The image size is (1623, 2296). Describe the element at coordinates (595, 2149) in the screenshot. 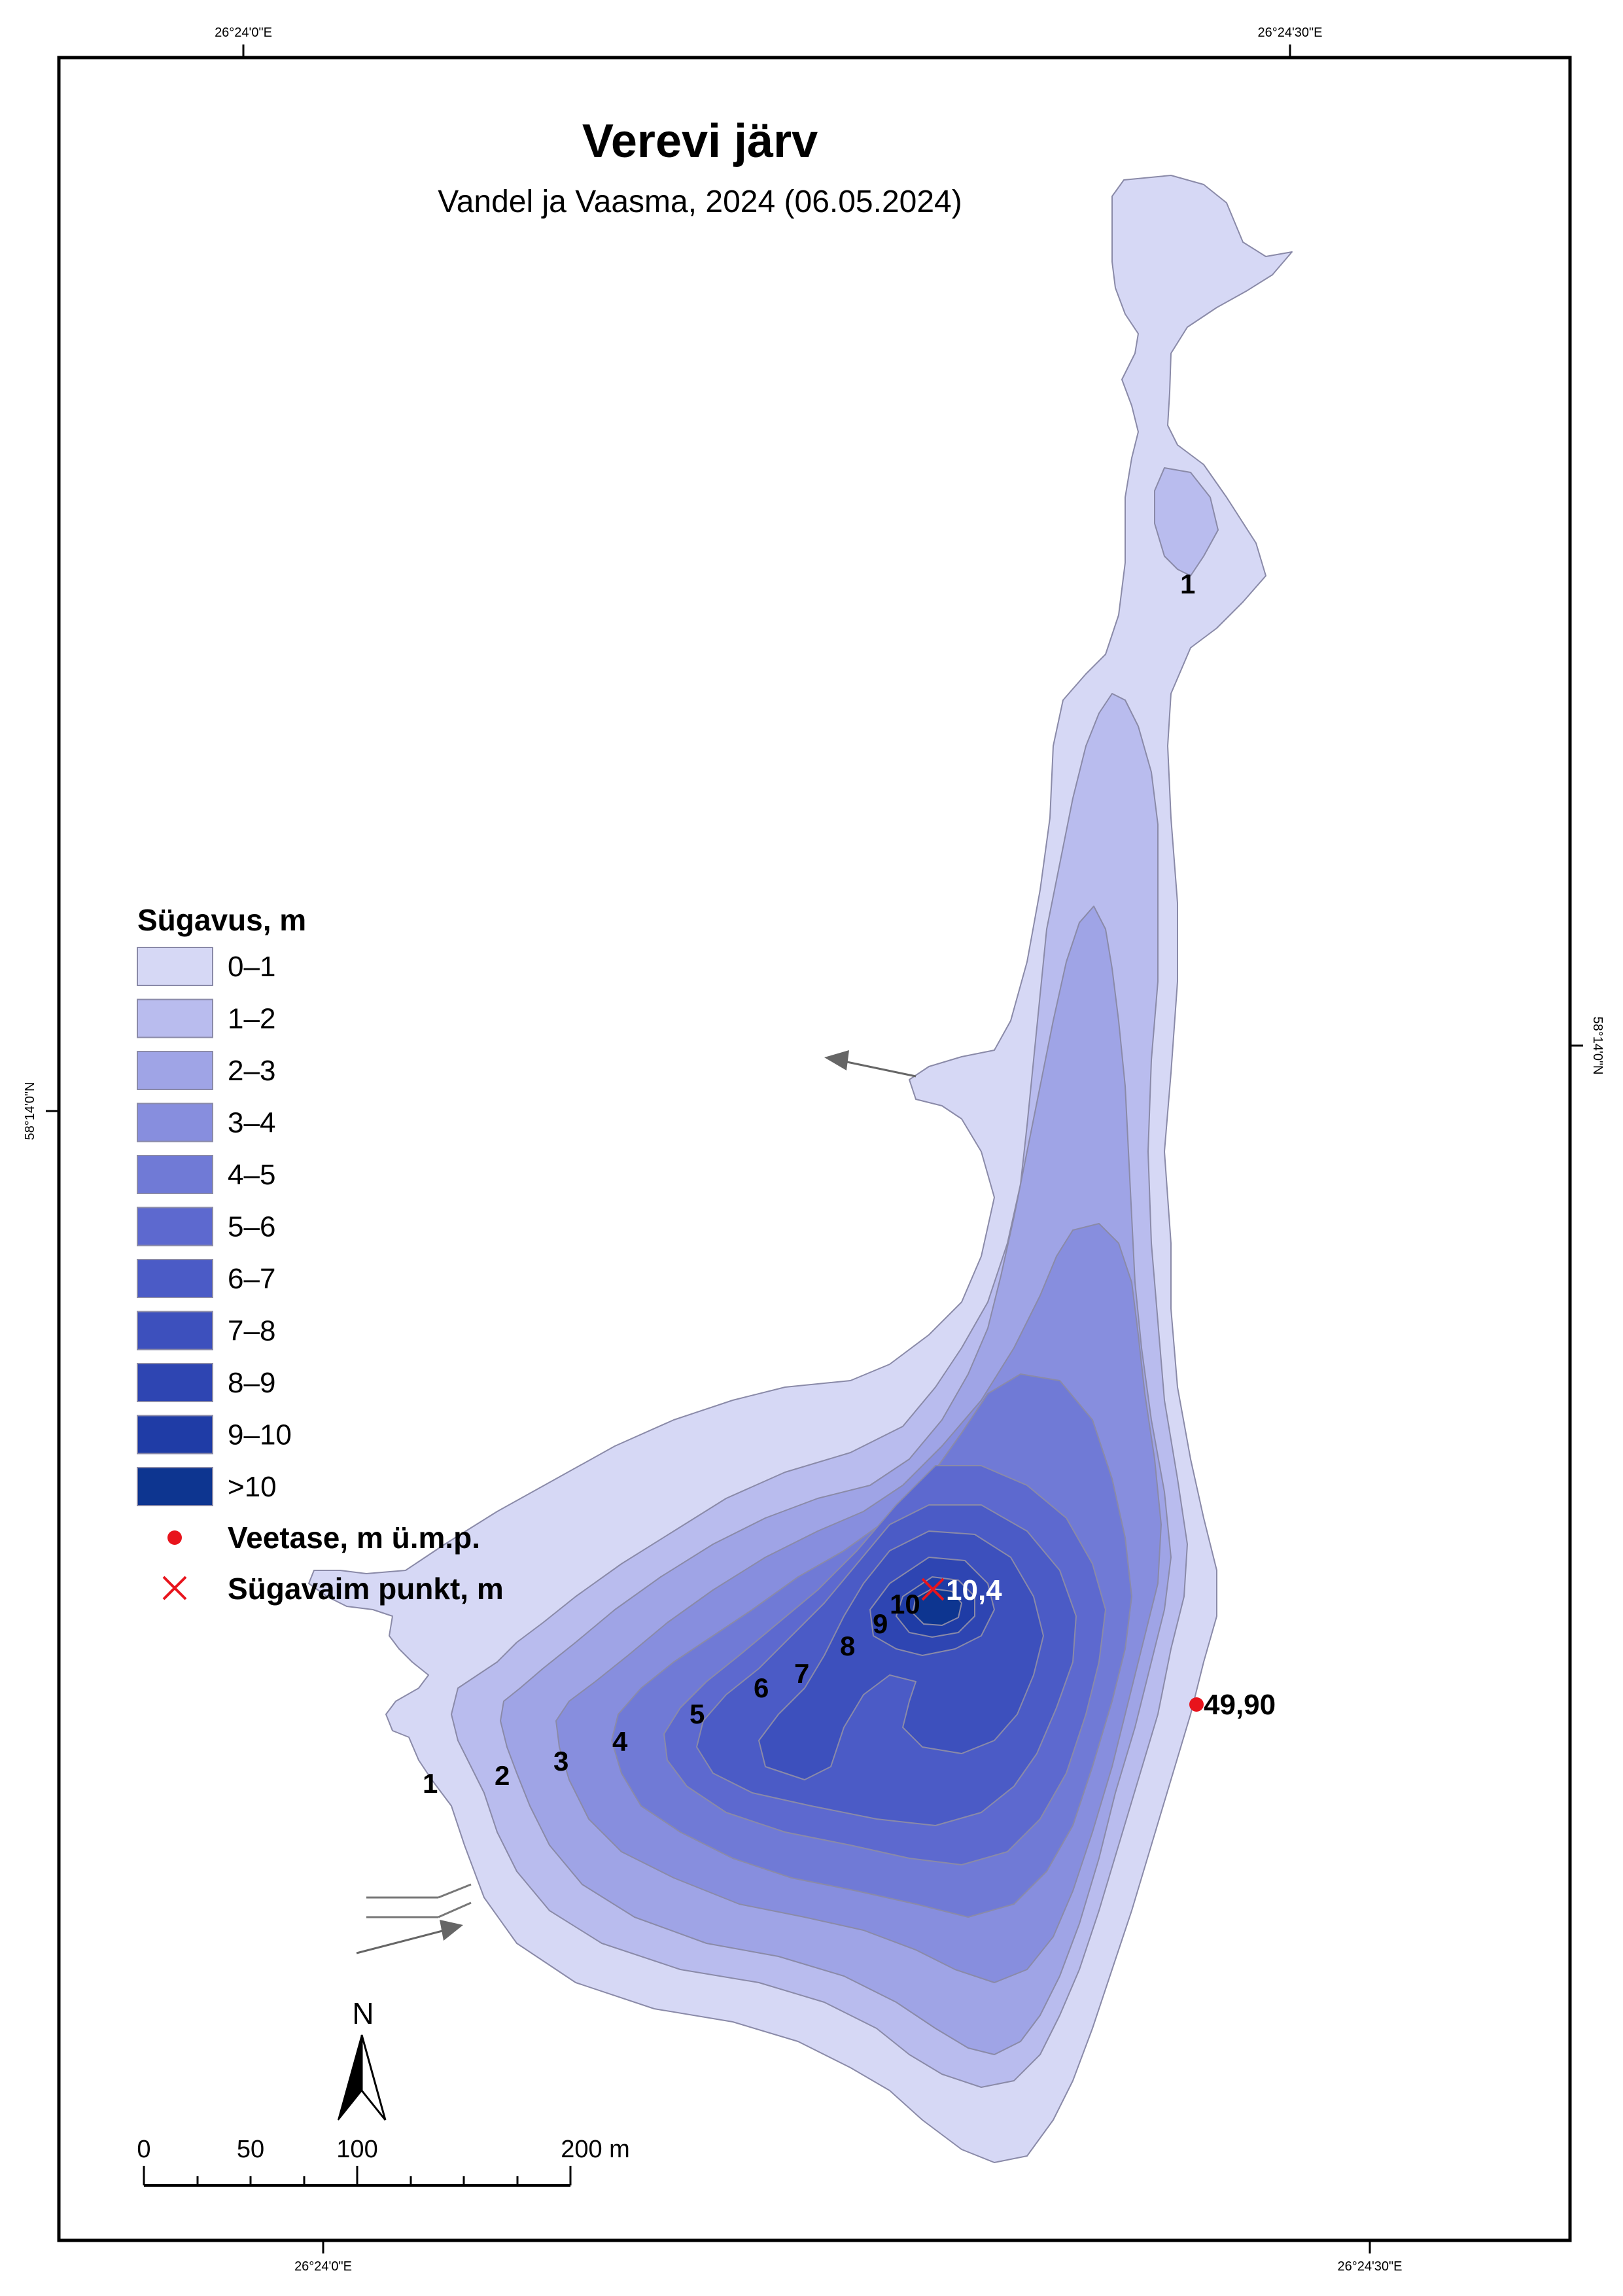

I see `scale-label-200: 200 m` at that location.